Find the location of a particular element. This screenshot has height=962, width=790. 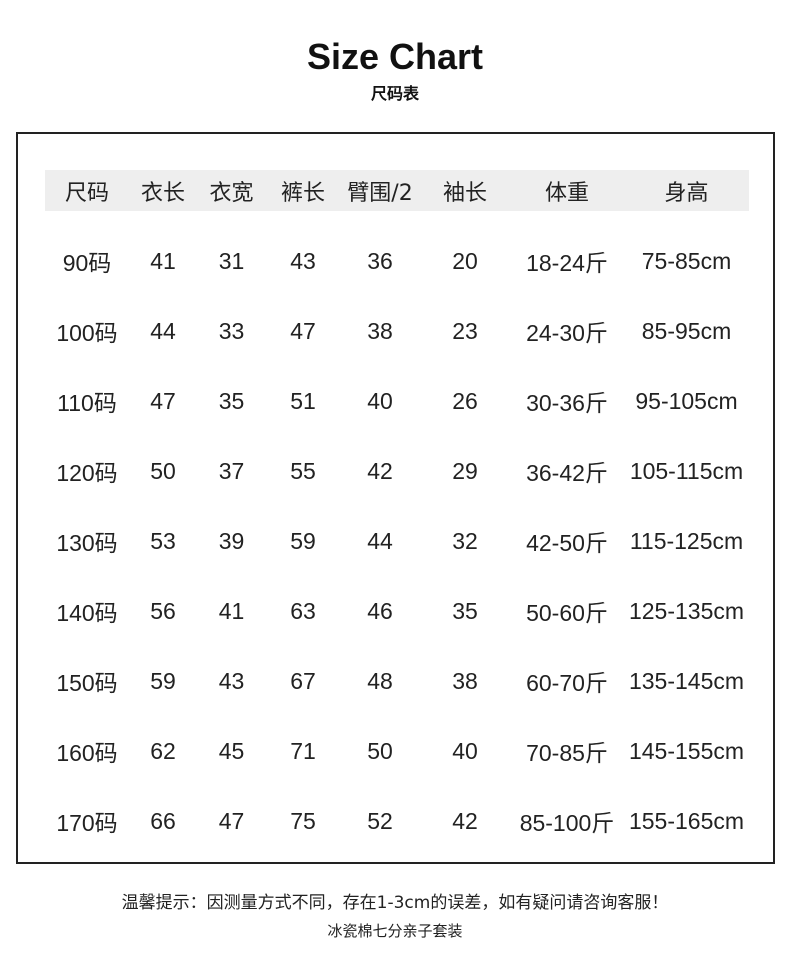

column-header: 衣宽 is located at coordinates (231, 193).